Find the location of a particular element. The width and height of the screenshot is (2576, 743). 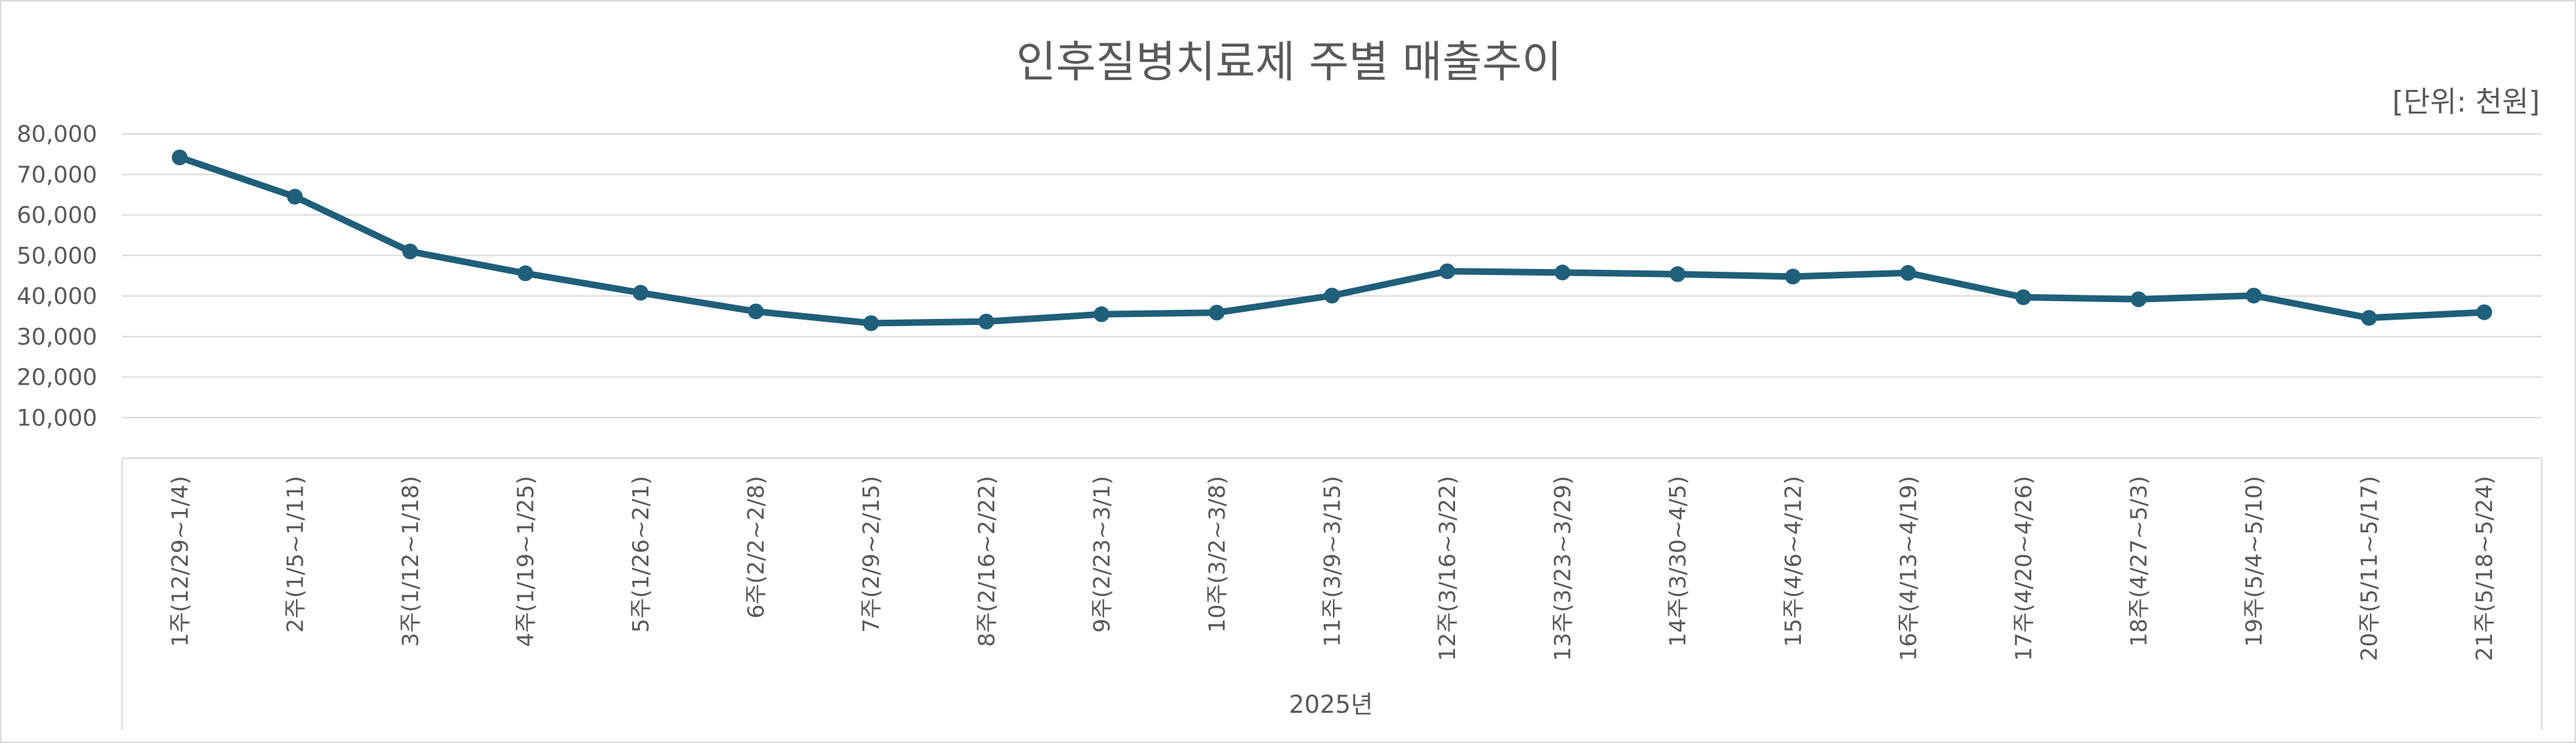

x-tick-label: 10주(3/2~3/8) is located at coordinates (1217, 554).